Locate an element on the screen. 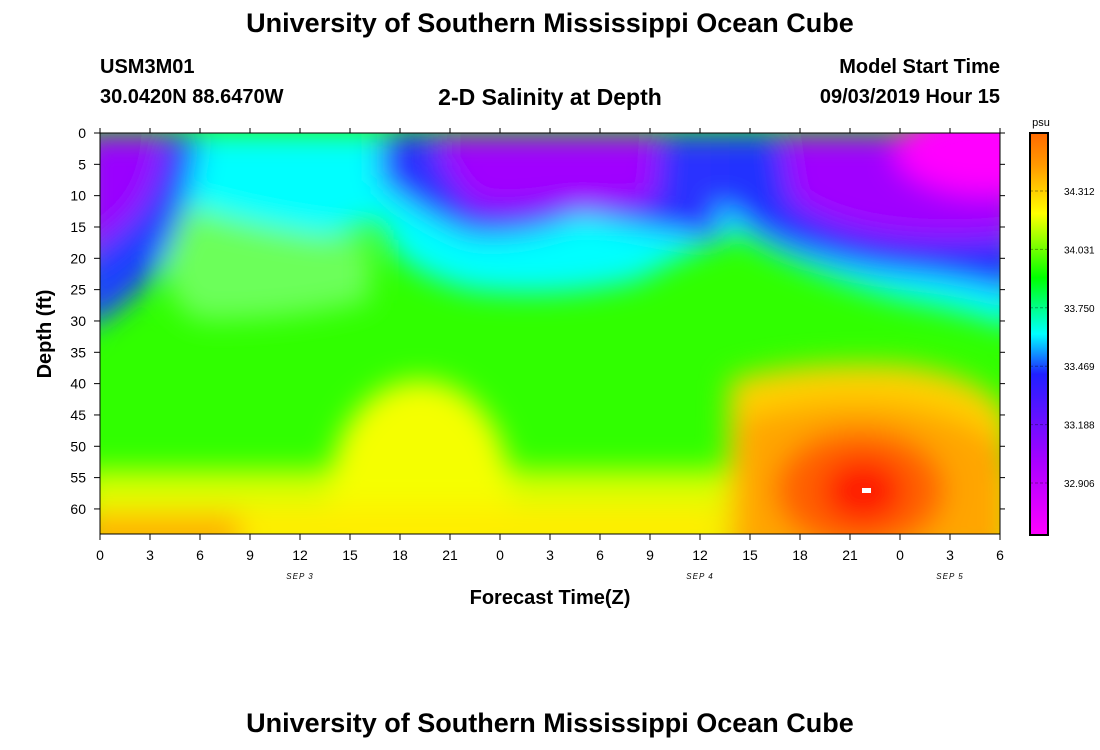  y-tick-label: 55 is located at coordinates (78, 478).